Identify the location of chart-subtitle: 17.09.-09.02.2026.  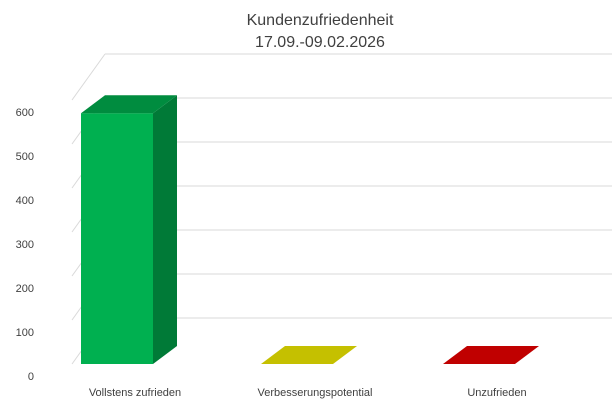
(320, 42).